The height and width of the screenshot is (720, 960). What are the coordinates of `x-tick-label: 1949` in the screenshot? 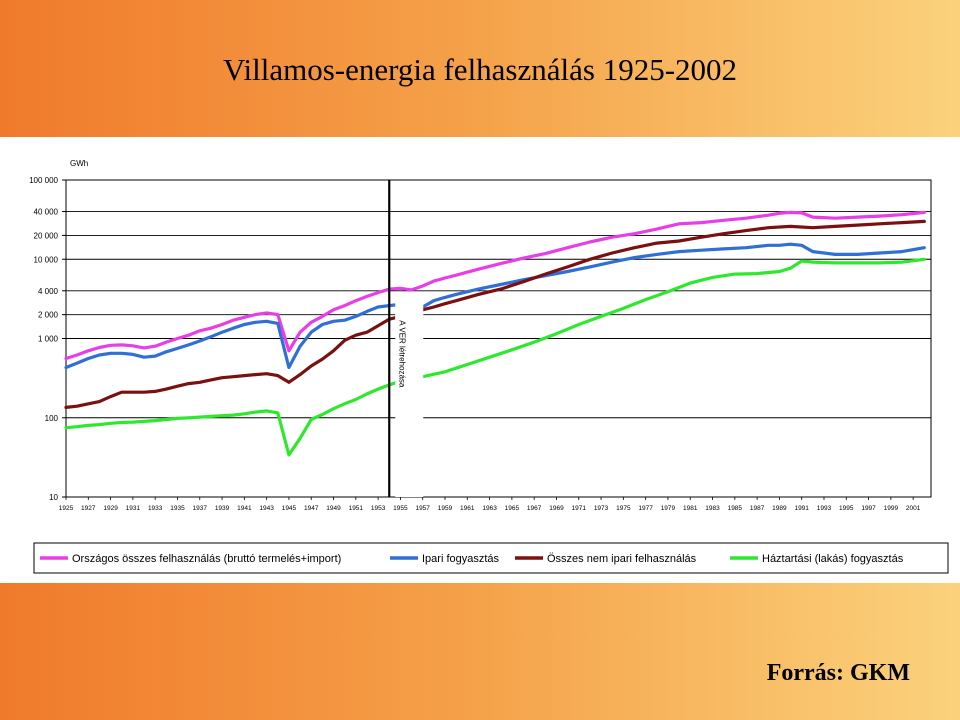 It's located at (333, 508).